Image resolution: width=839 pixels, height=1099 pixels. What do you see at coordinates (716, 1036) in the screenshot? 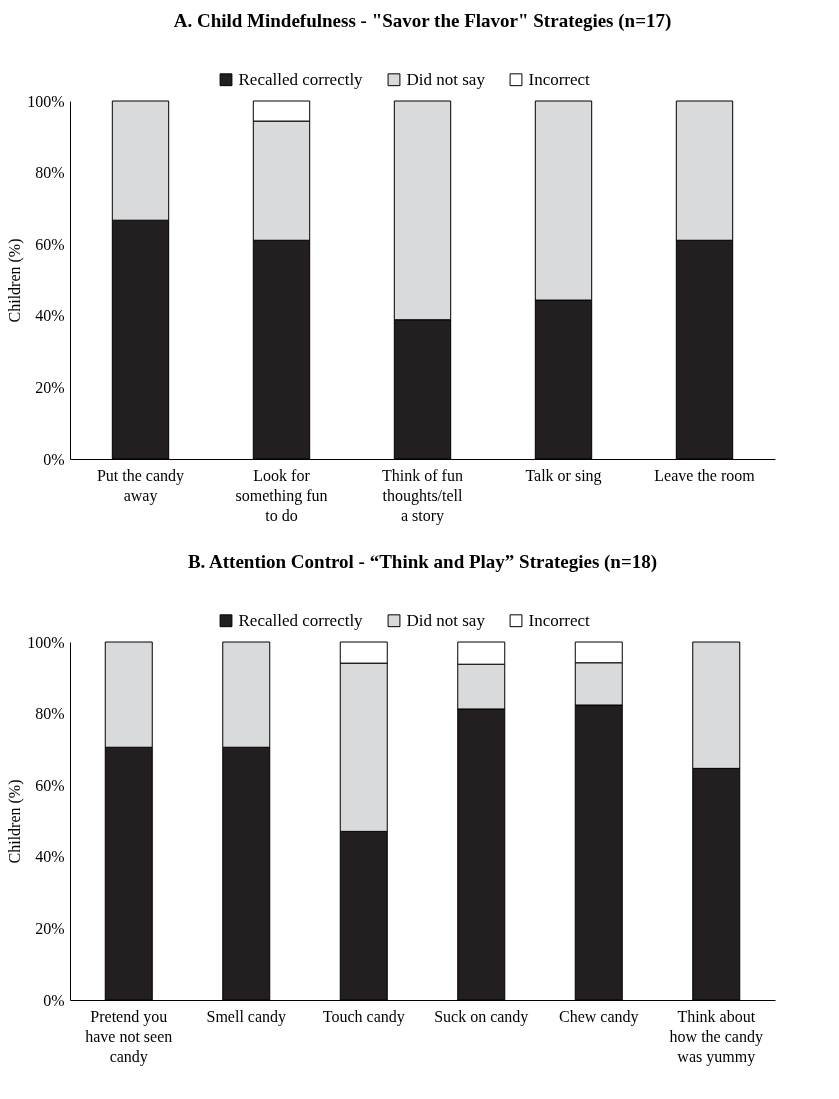
I see `x-tick-label: Think about how the candy was yummy` at bounding box center [716, 1036].